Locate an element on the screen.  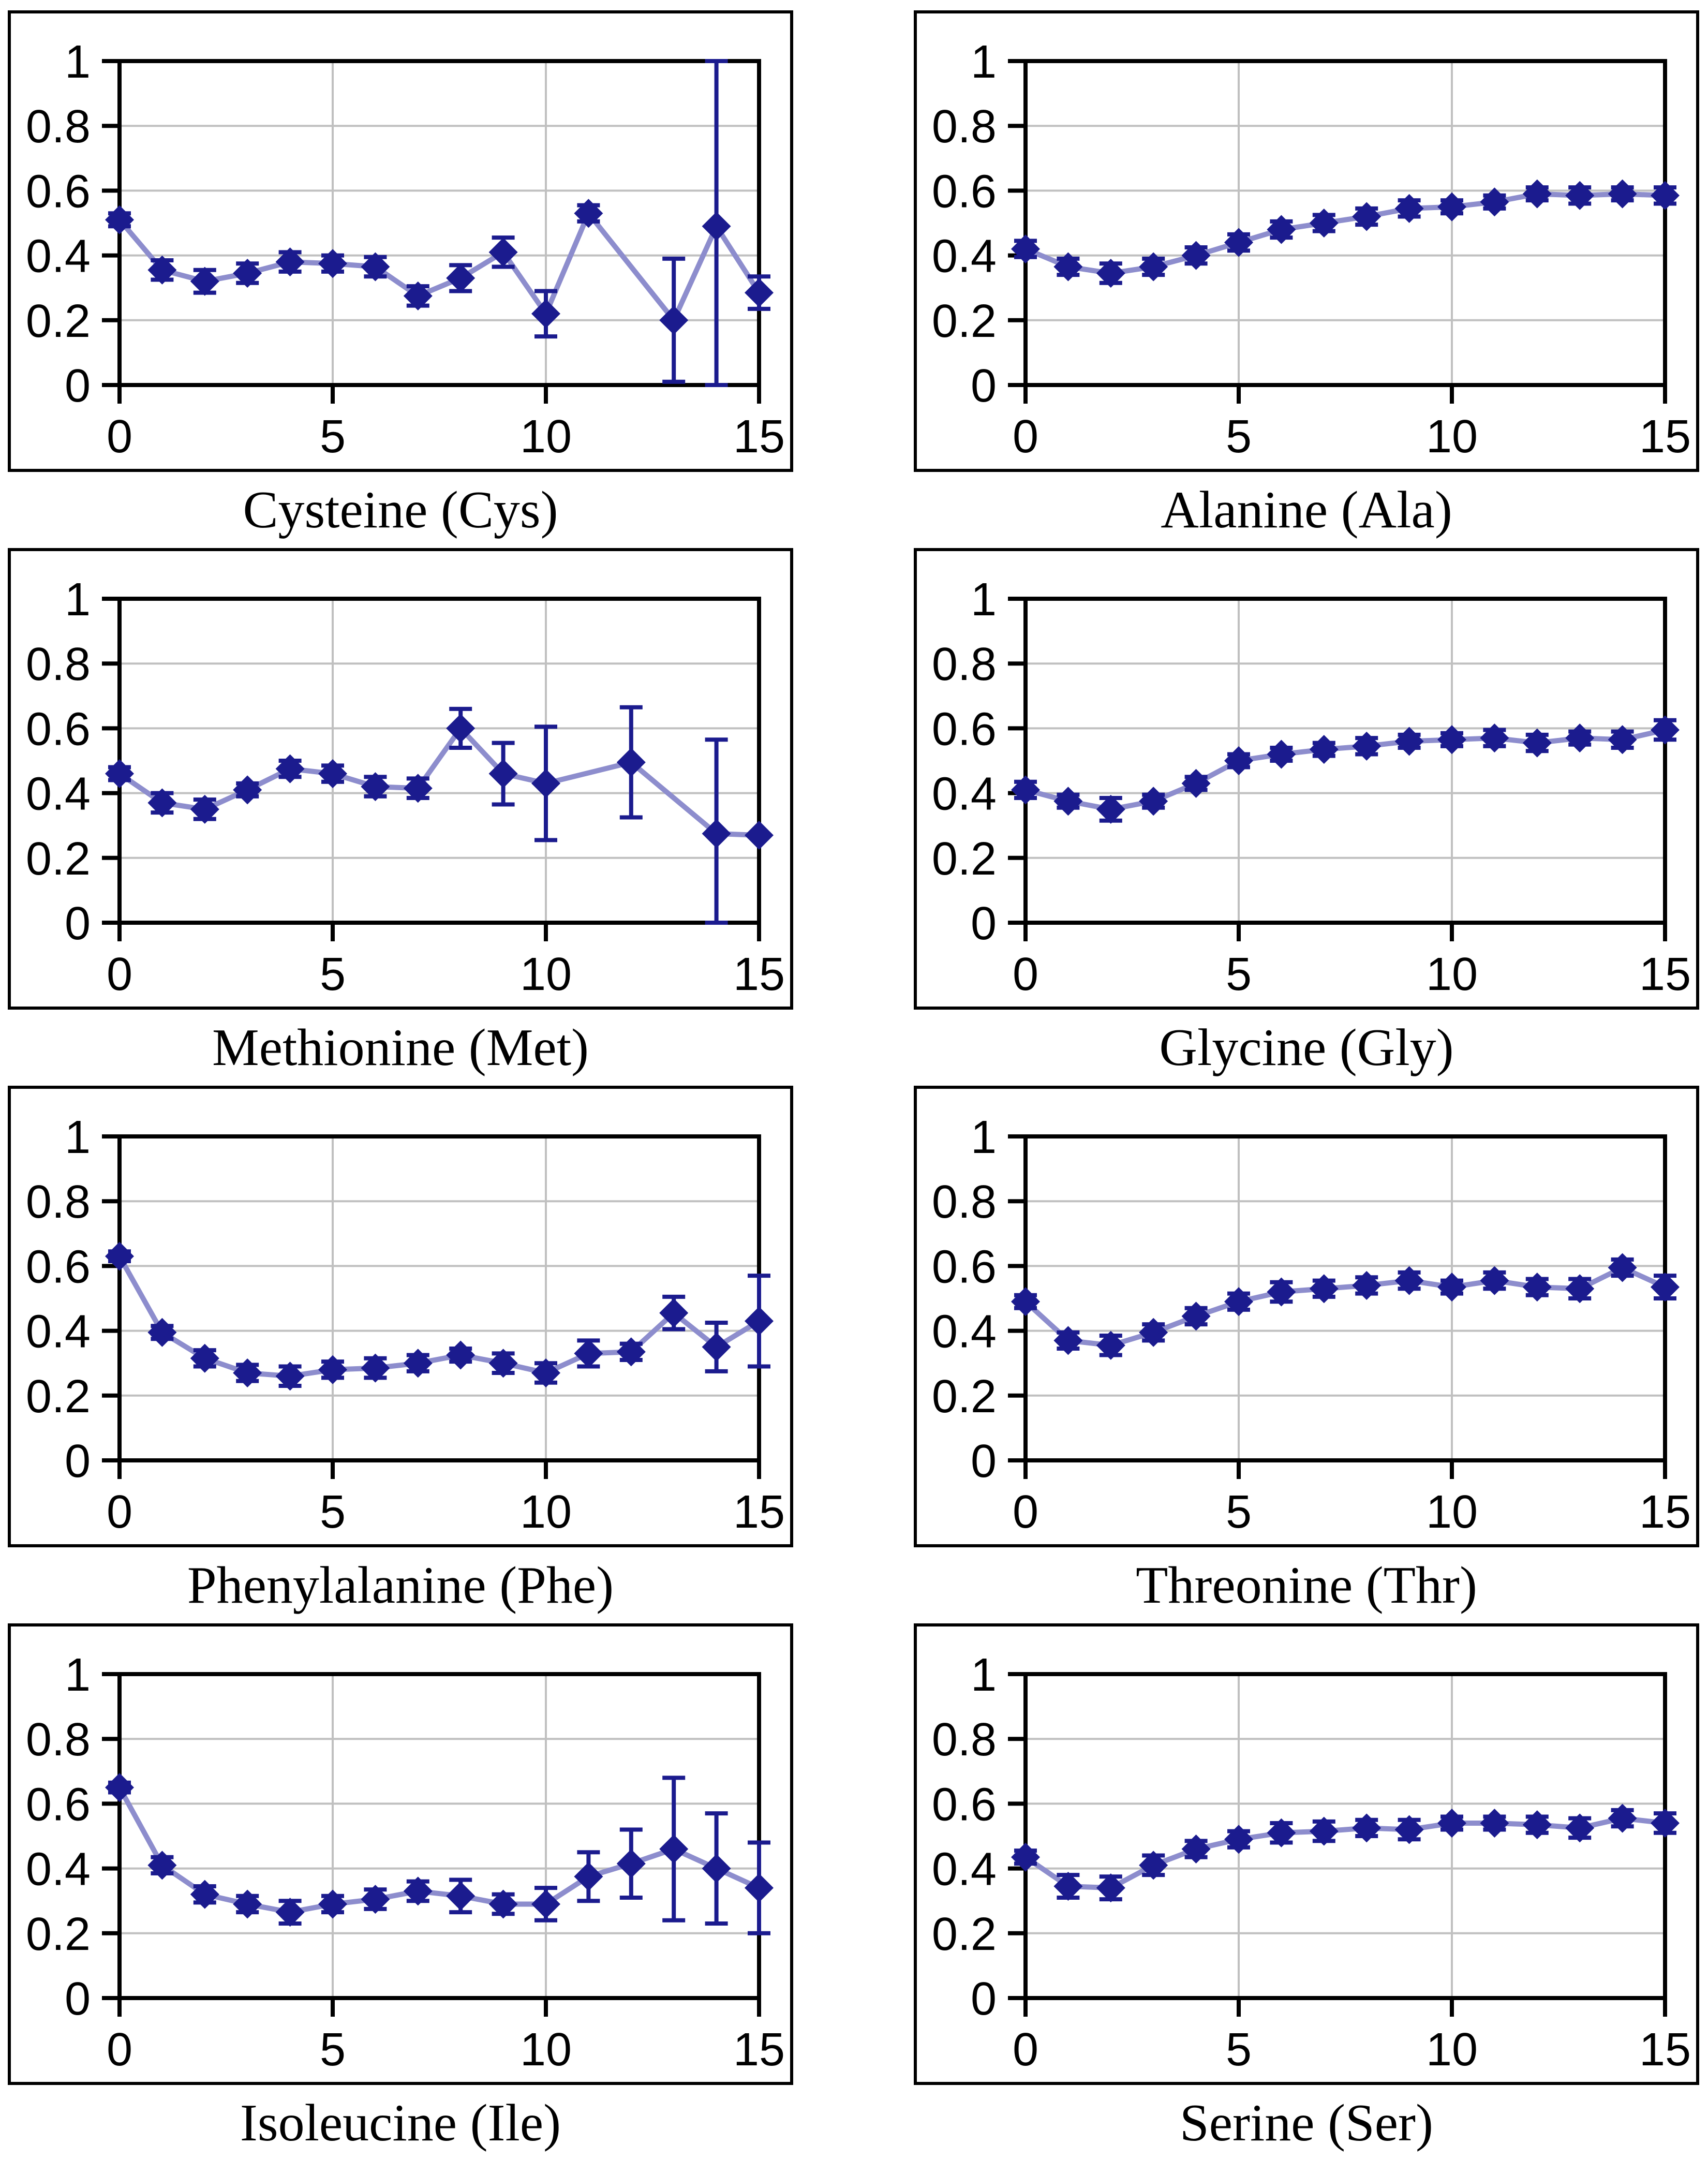
plot-frame is located at coordinates (439, 1836).